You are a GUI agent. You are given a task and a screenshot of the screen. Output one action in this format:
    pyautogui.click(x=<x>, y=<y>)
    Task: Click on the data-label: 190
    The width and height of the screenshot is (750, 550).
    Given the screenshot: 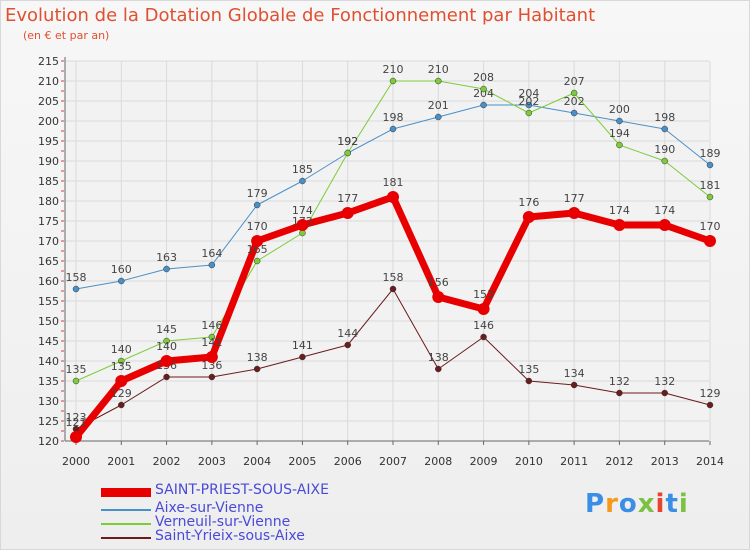 What is the action you would take?
    pyautogui.click(x=664, y=149)
    